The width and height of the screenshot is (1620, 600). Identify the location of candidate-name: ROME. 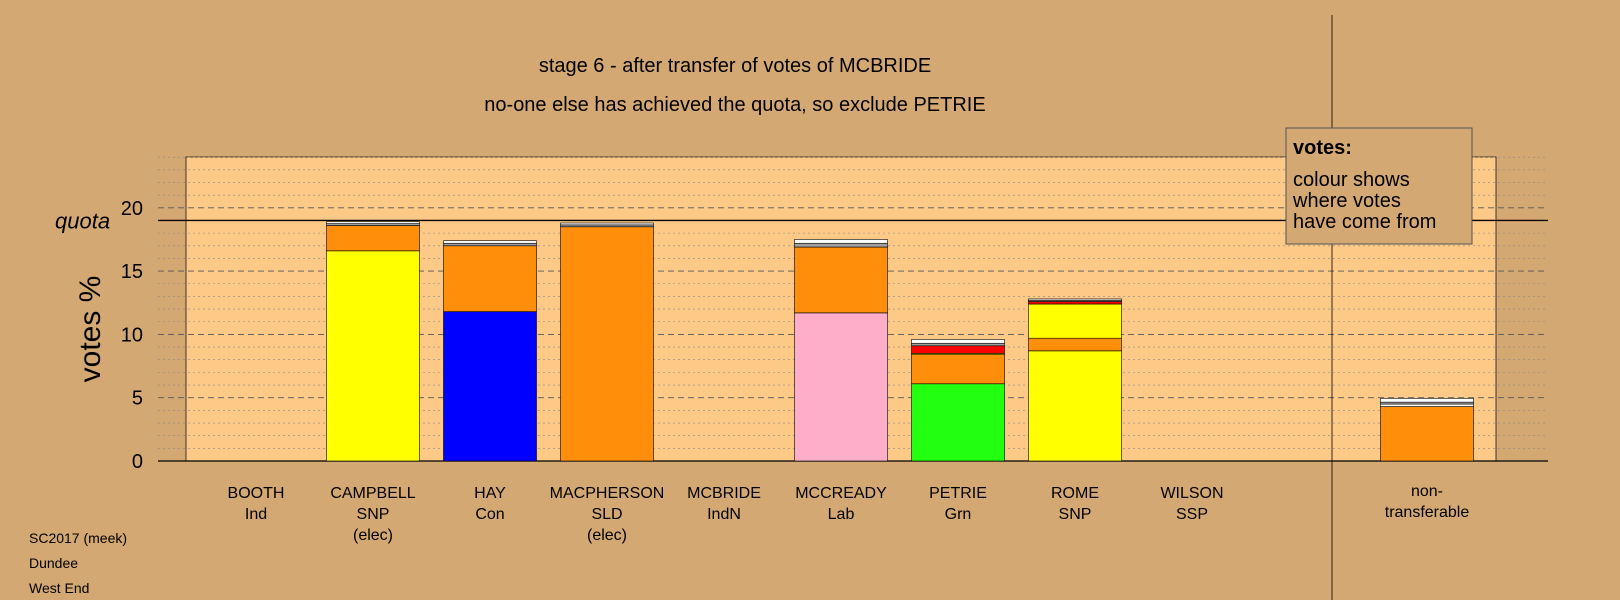
(1075, 493).